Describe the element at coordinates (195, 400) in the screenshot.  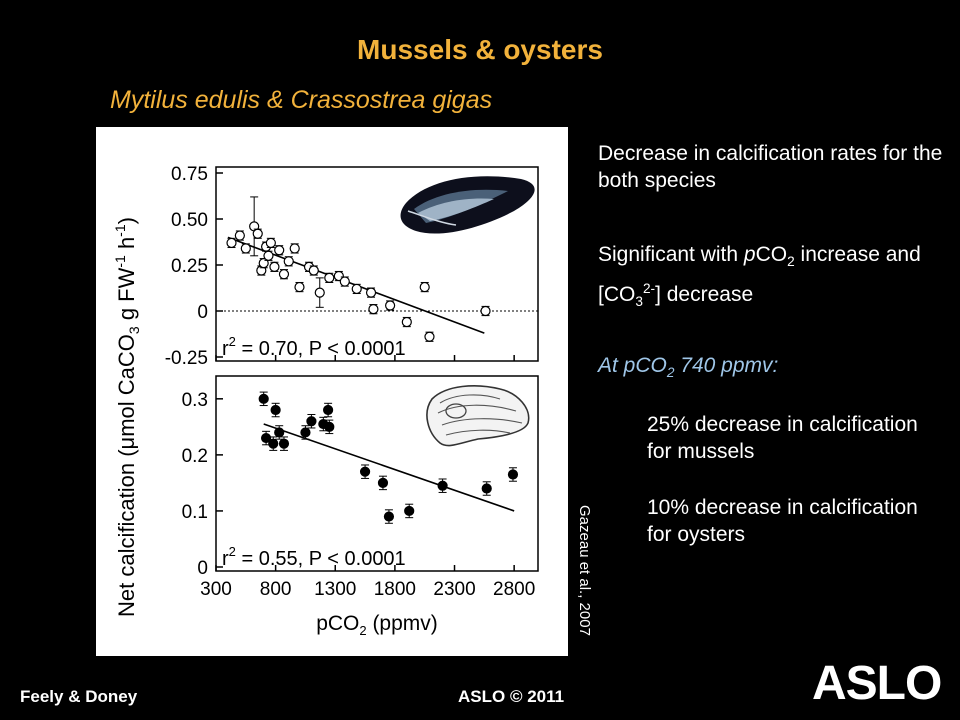
I see `oyster-ytick-label: 0.3` at that location.